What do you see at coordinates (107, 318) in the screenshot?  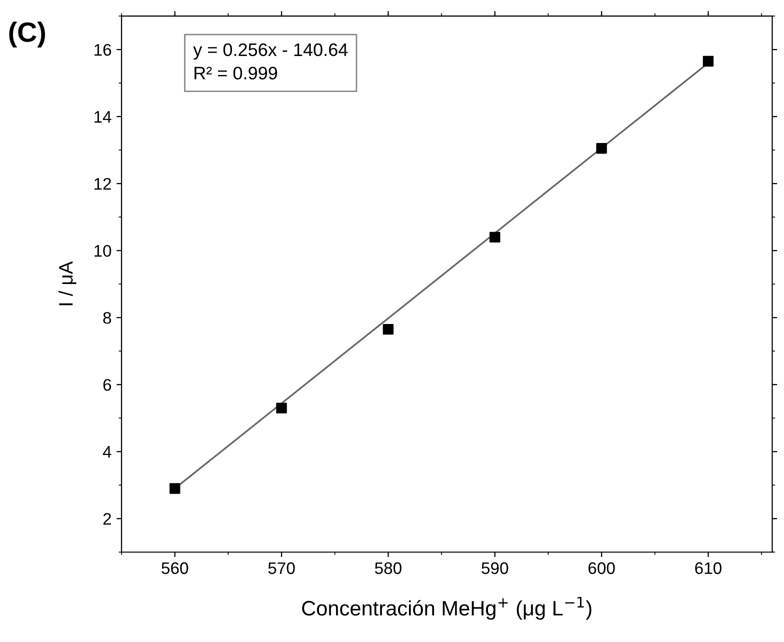 I see `y-tick-label: 8` at bounding box center [107, 318].